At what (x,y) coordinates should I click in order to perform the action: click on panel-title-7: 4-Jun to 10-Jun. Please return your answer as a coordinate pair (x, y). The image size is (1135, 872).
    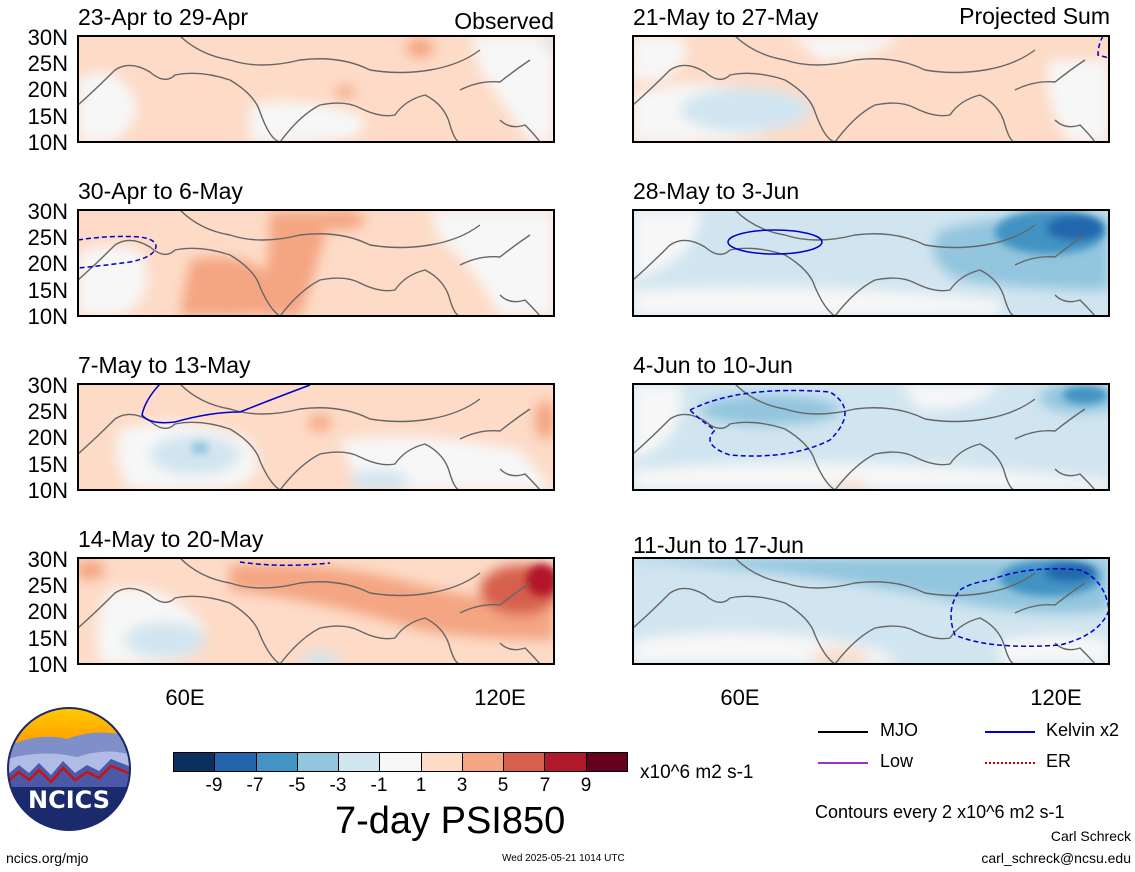
    Looking at the image, I should click on (713, 365).